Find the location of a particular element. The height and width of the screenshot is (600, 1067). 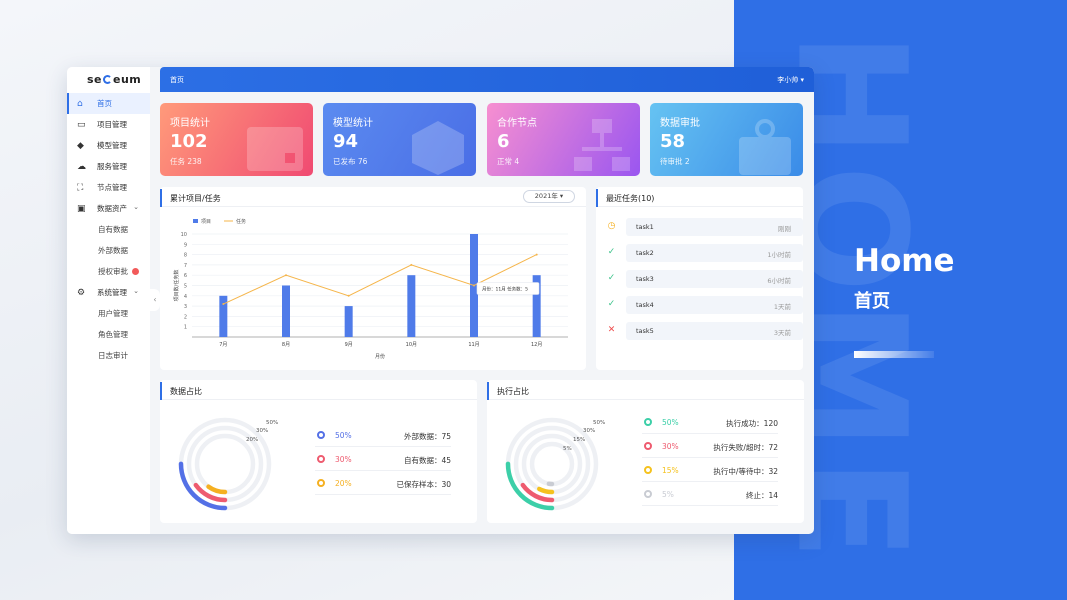

sidebar-item-7: 外部数据 is located at coordinates (108, 250).